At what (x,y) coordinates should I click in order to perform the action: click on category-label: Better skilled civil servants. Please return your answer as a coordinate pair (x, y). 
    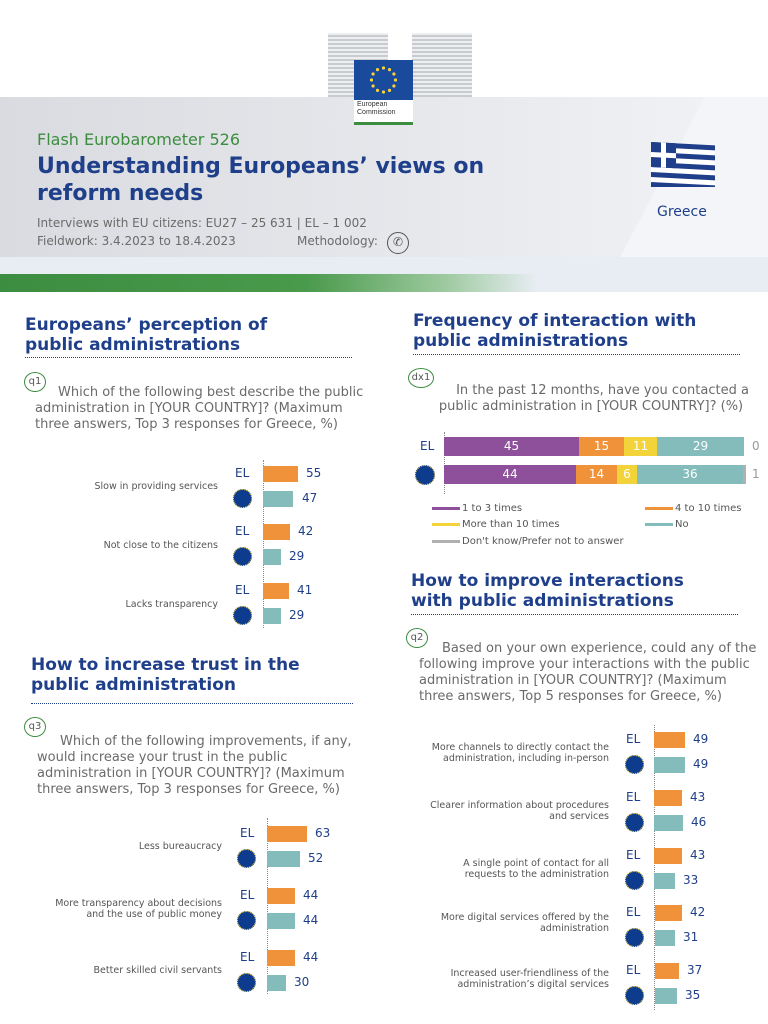
    Looking at the image, I should click on (121, 970).